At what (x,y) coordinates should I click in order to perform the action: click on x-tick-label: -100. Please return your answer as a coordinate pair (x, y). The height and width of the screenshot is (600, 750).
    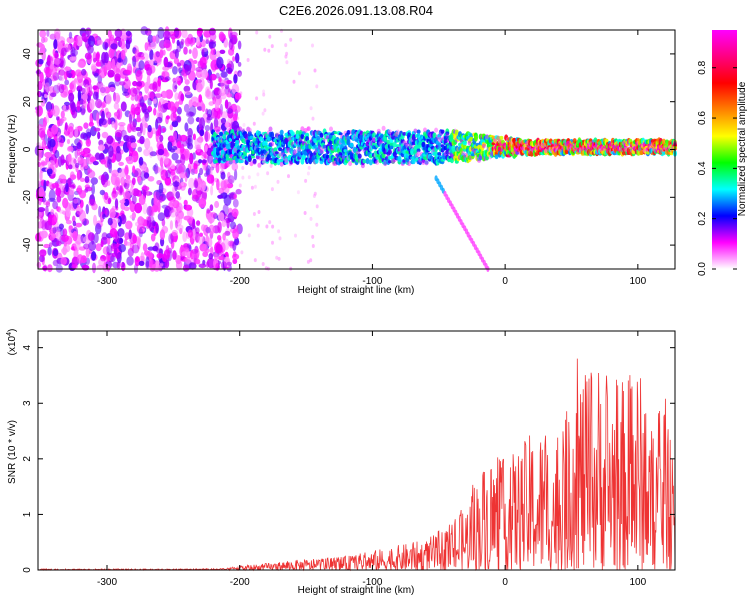
    Looking at the image, I should click on (372, 281).